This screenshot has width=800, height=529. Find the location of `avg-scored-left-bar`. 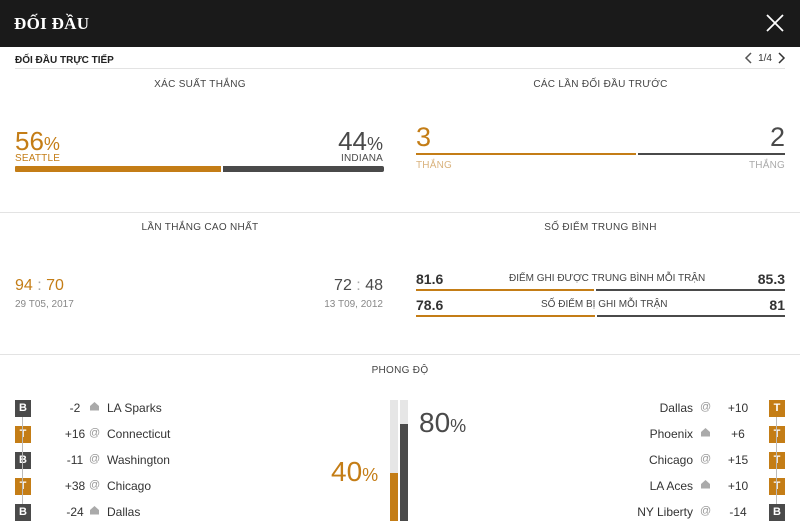

avg-scored-left-bar is located at coordinates (505, 290).